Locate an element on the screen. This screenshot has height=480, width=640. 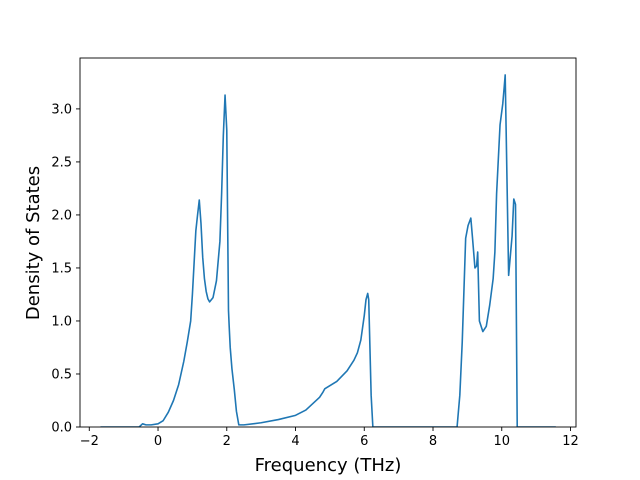
x-tick-label: 6 is located at coordinates (364, 441).